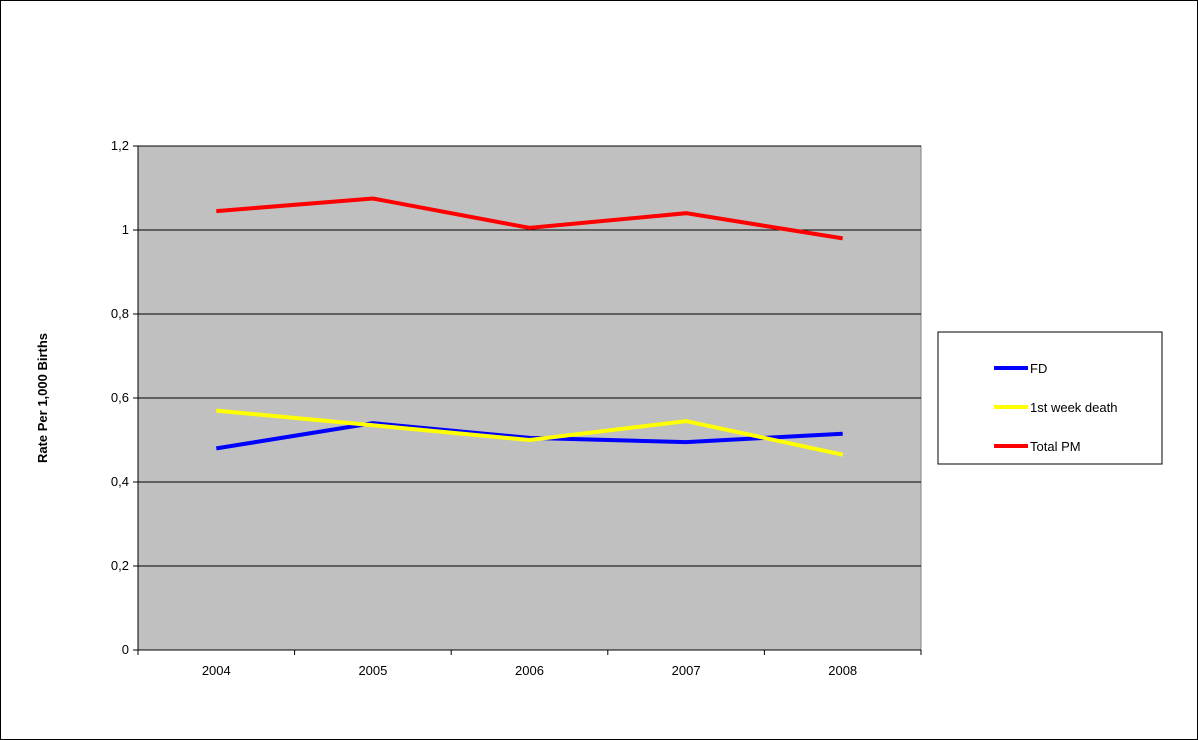 The height and width of the screenshot is (740, 1198). What do you see at coordinates (216, 670) in the screenshot?
I see `x-tick-label: 2004` at bounding box center [216, 670].